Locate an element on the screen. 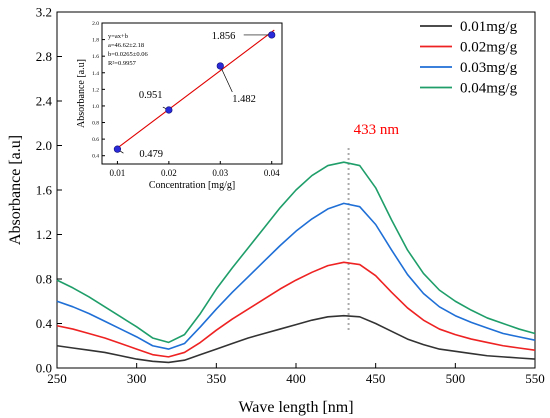 The width and height of the screenshot is (550, 418). fit-equation-line: a=46.62±2.18 is located at coordinates (126, 45).